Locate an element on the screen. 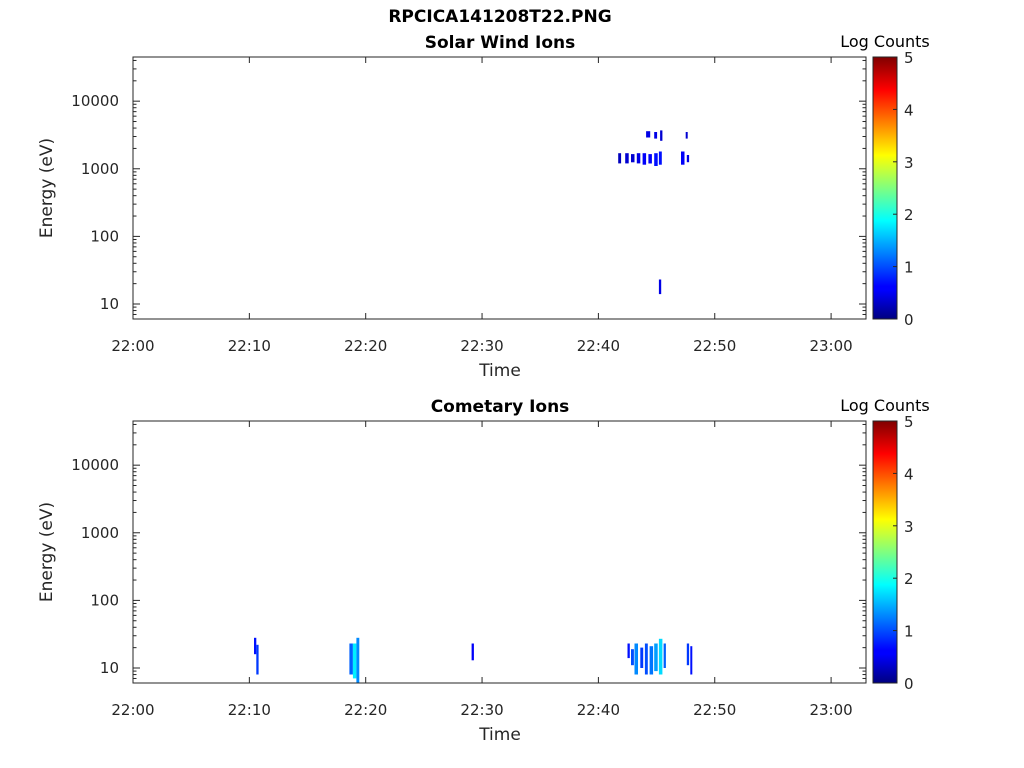 The image size is (1024, 768). panel-title: Cometary Ions is located at coordinates (500, 407).